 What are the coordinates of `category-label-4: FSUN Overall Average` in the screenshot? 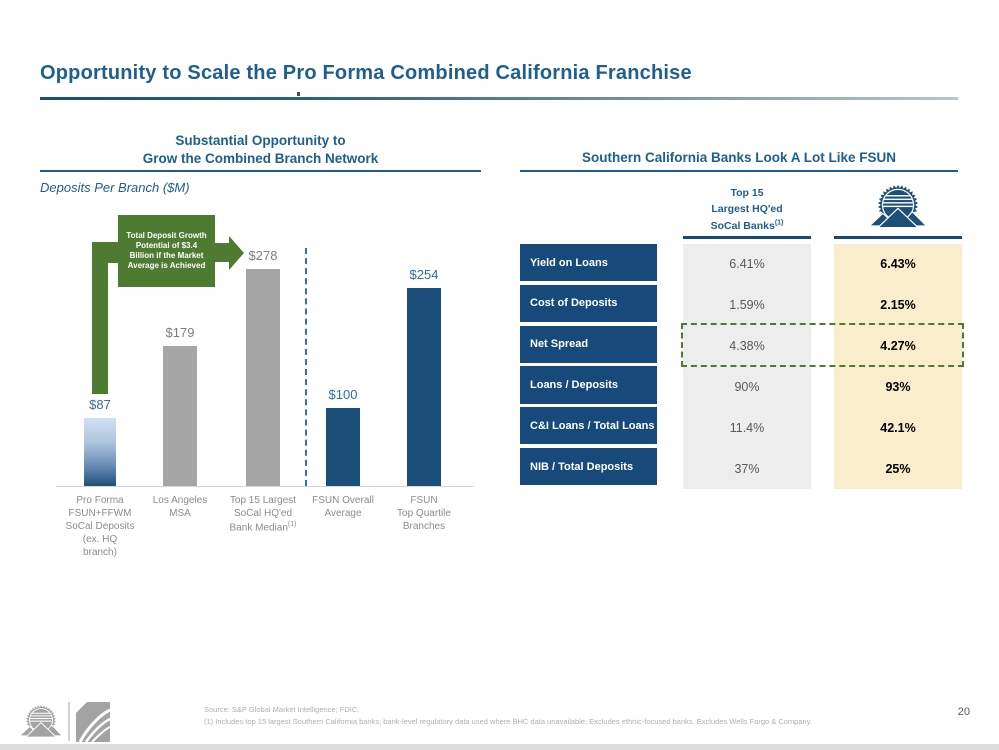 It's located at (343, 507).